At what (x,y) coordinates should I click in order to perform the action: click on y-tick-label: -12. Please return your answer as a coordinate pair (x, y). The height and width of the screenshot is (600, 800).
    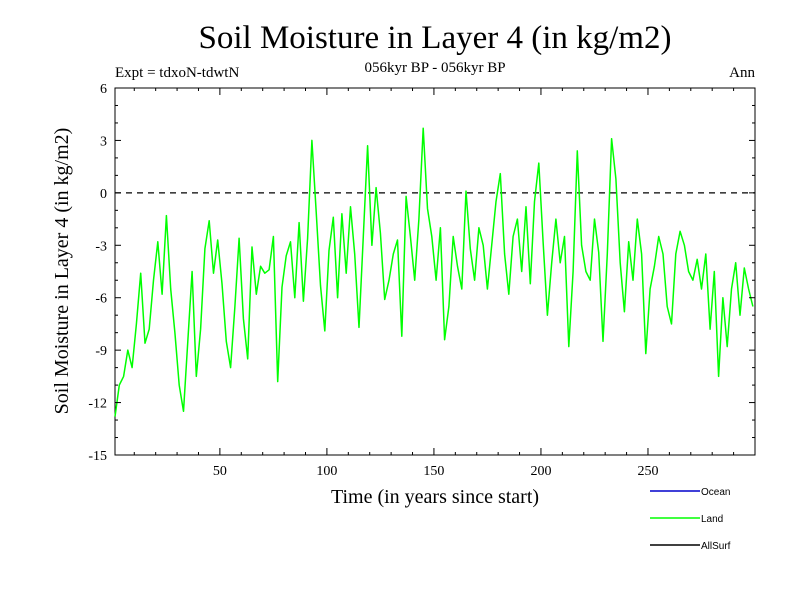
    Looking at the image, I should click on (97, 404).